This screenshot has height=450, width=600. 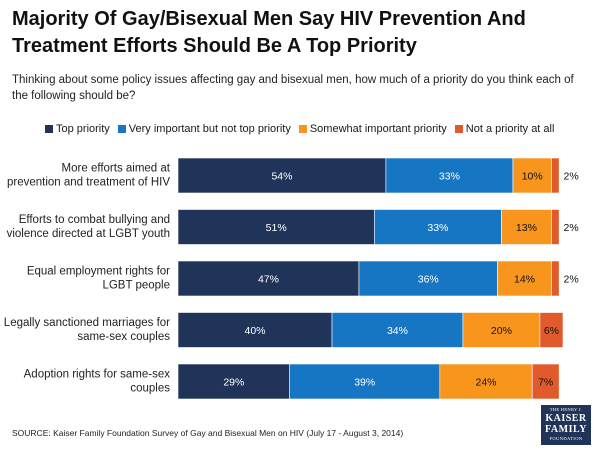 What do you see at coordinates (94, 220) in the screenshot?
I see `category-label-line: Efforts to combat bullying and` at bounding box center [94, 220].